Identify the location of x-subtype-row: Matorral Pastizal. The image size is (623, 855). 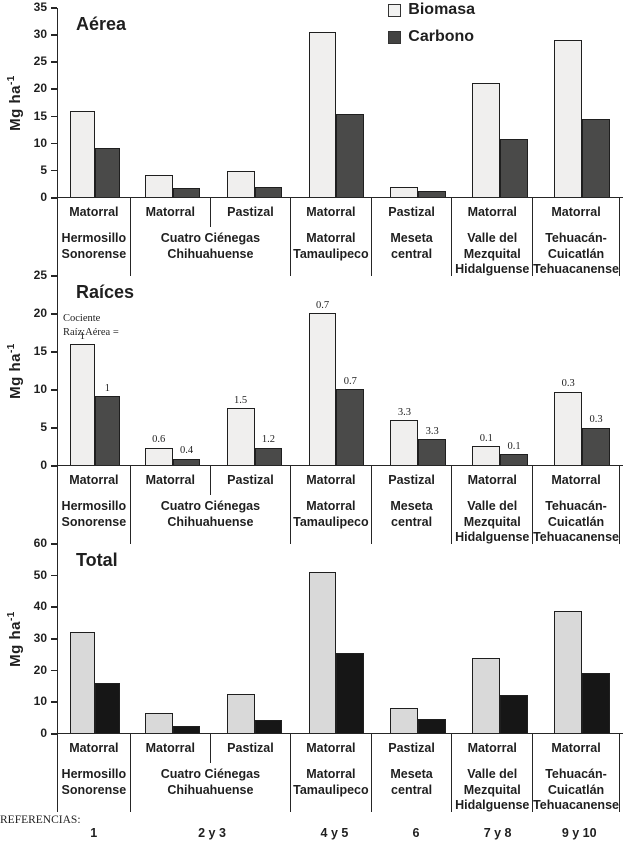
(210, 748).